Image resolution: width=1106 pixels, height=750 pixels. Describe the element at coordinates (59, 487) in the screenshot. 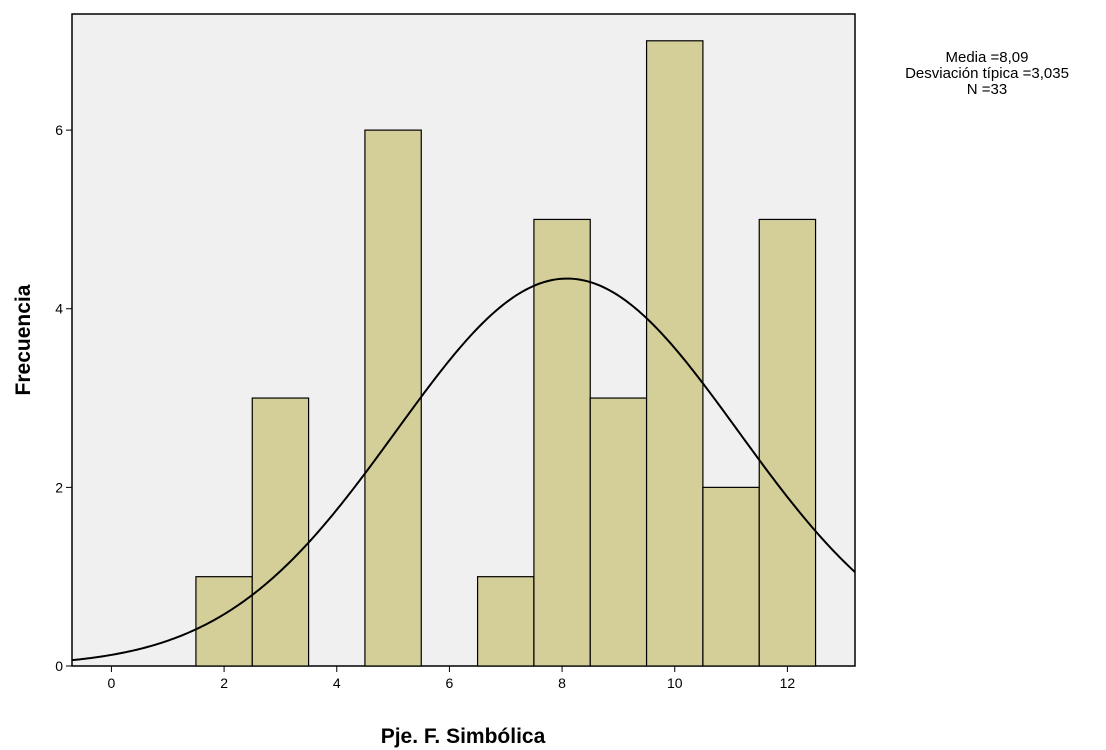

I see `y-tick-label: 2` at that location.